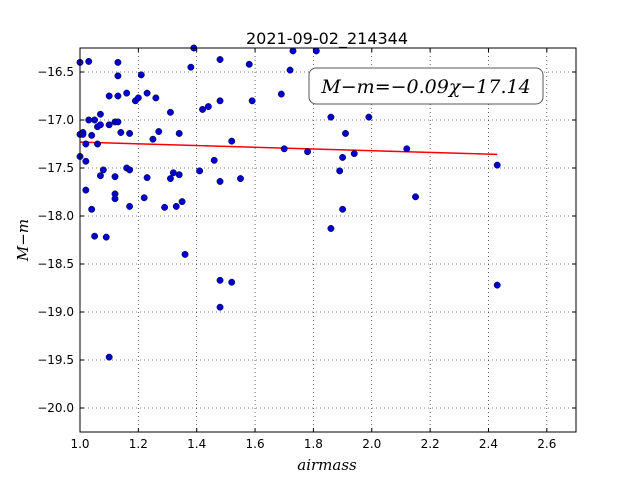  I want to click on y-tick-label: −17.5, so click(55, 168).